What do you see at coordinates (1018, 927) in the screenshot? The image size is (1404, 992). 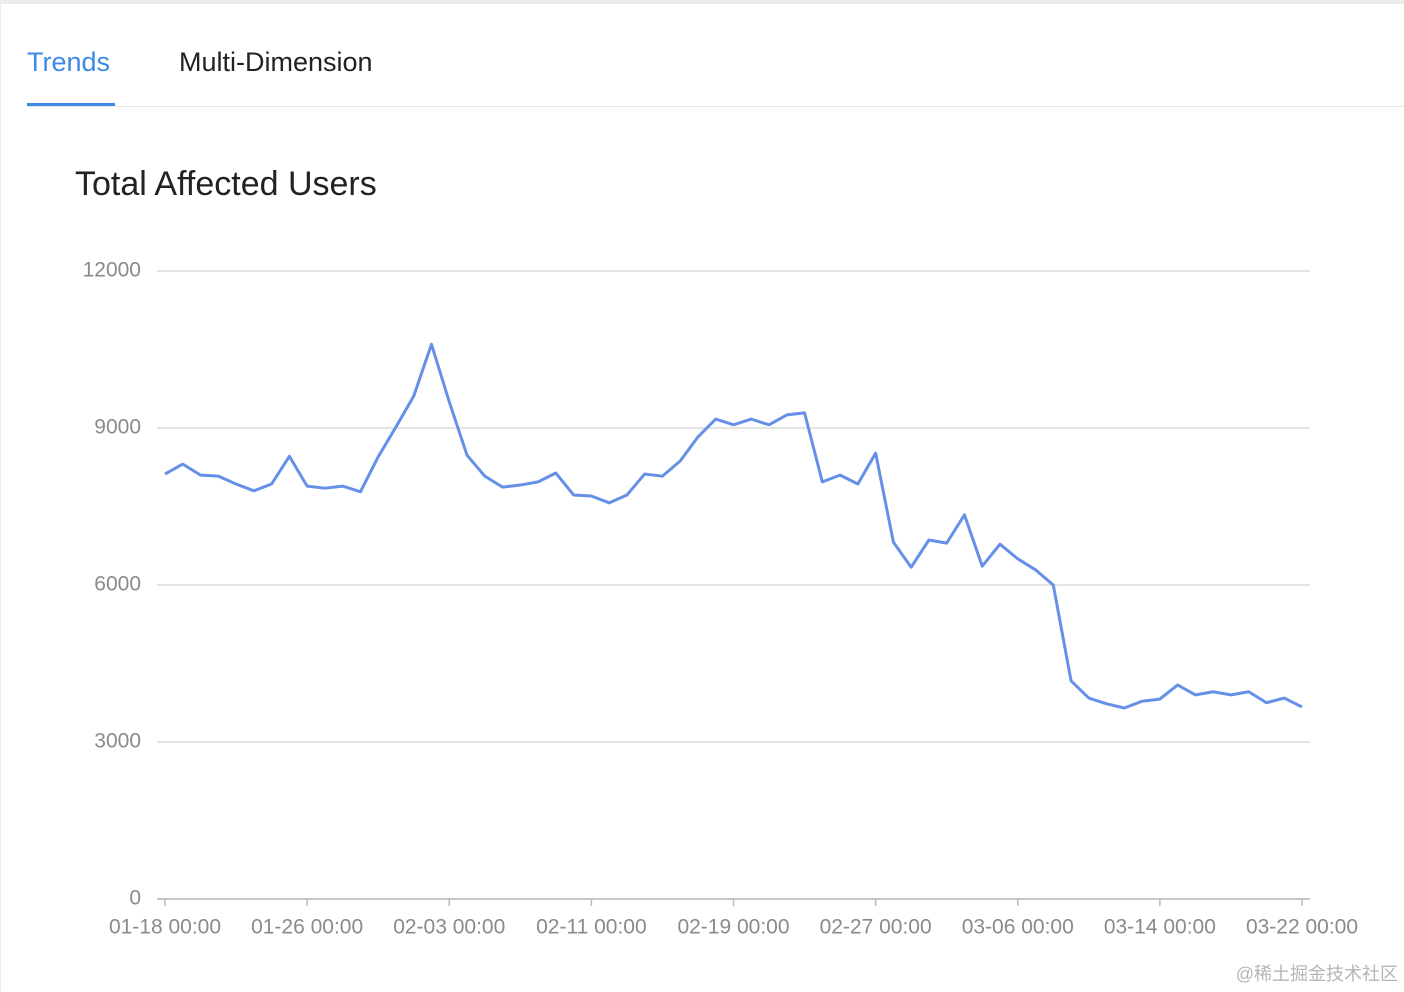 I see `x-tick-label: 03-06 00:00` at bounding box center [1018, 927].